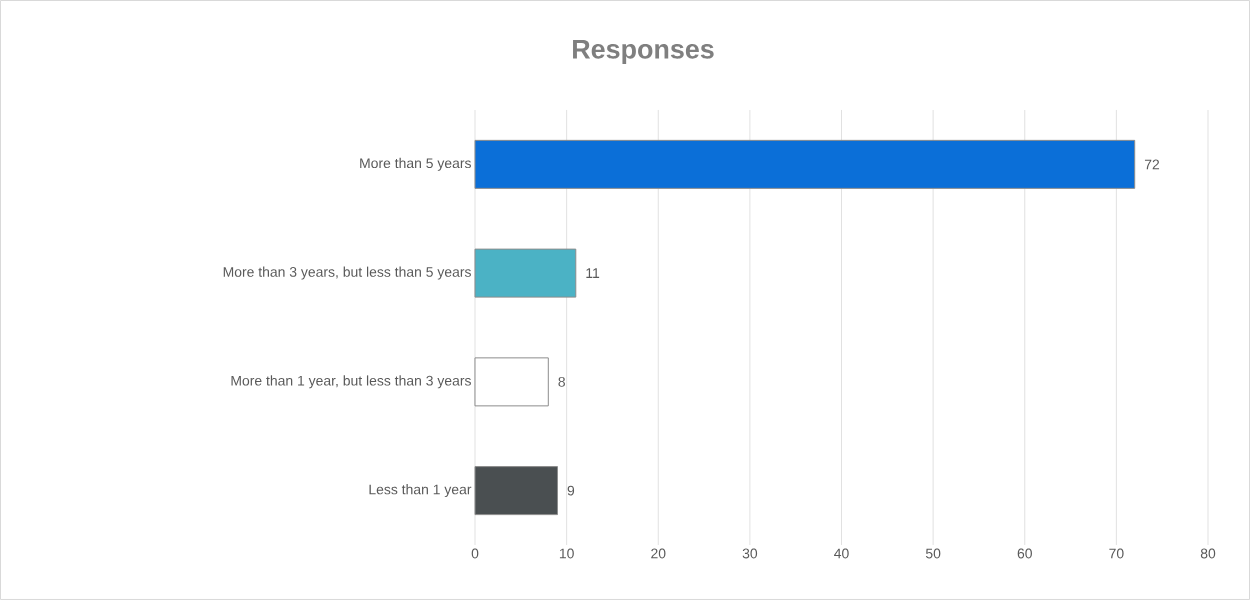  Describe the element at coordinates (415, 164) in the screenshot. I see `y-tick-label: More than 5 years` at that location.